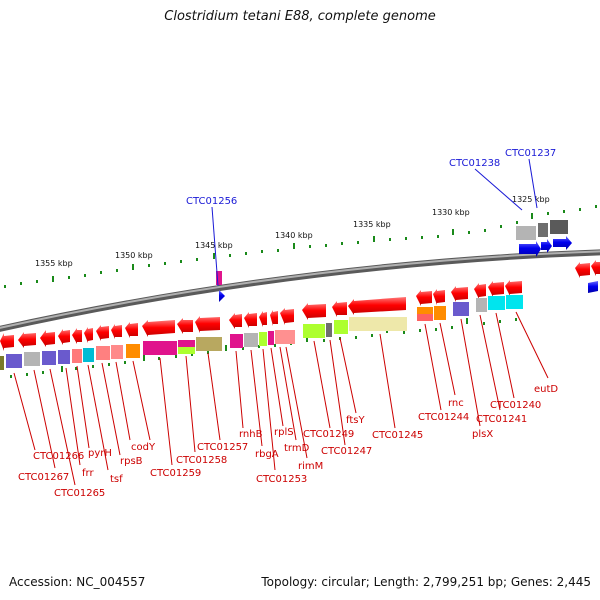 Image resolution: width=600 pixels, height=600 pixels. I want to click on label-rimm: rimM, so click(310, 466).